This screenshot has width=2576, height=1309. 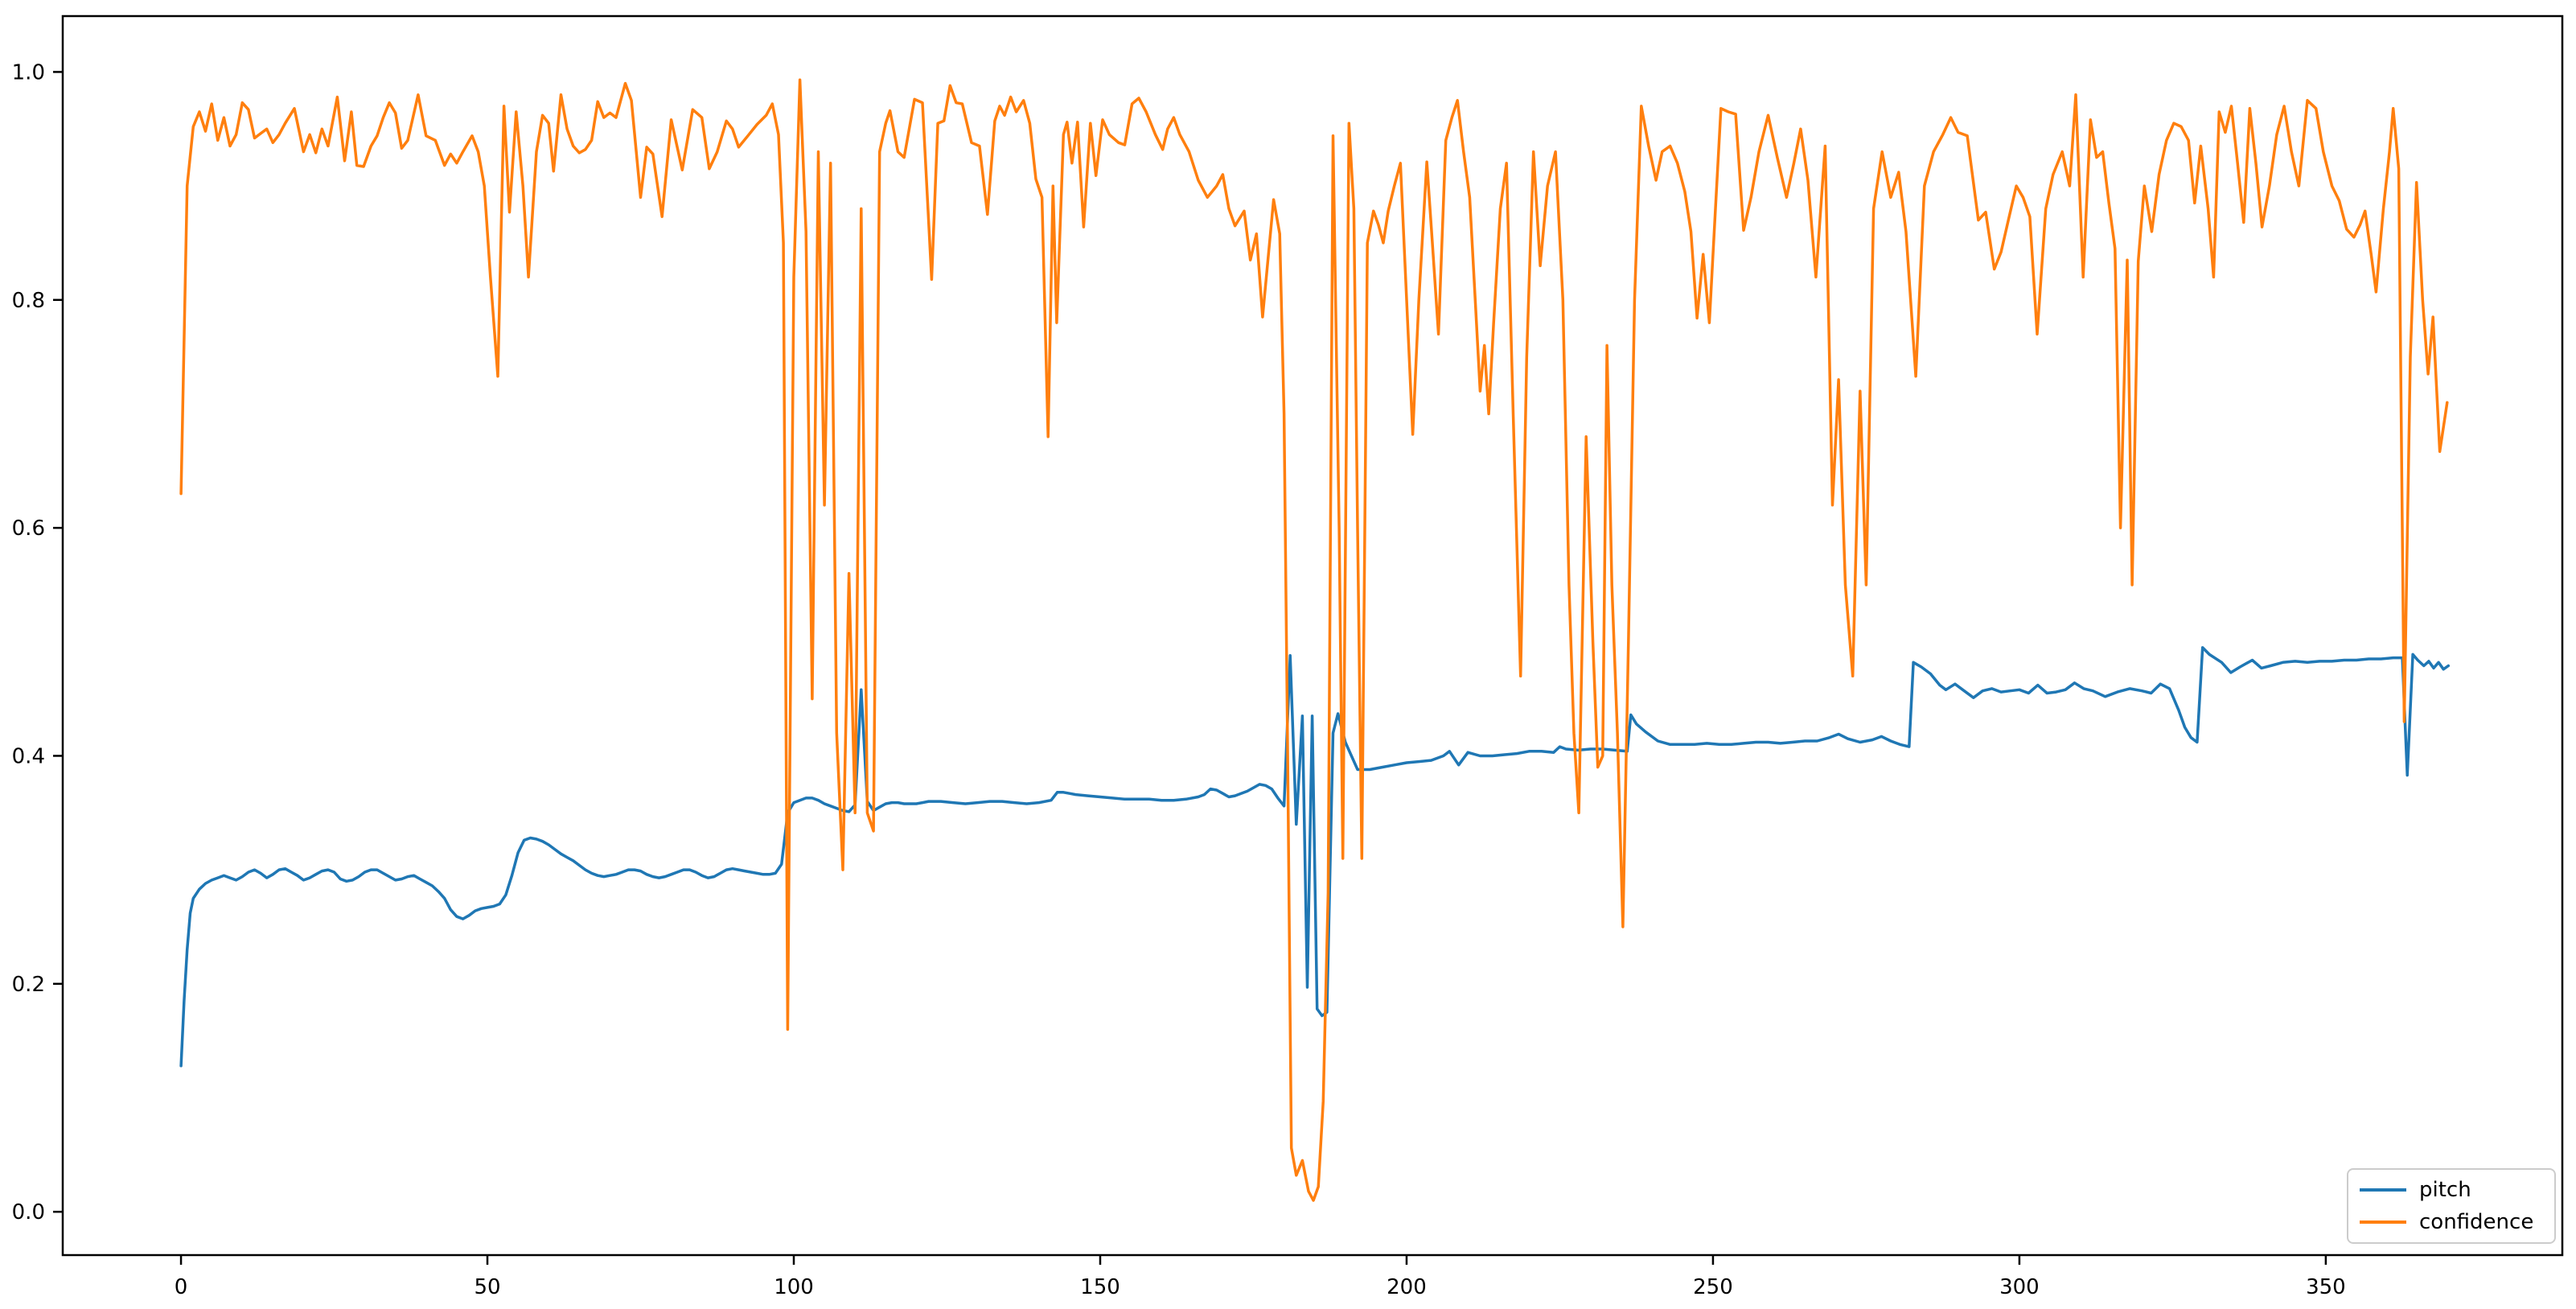 What do you see at coordinates (181, 1287) in the screenshot?
I see `x-tick-label: 0` at bounding box center [181, 1287].